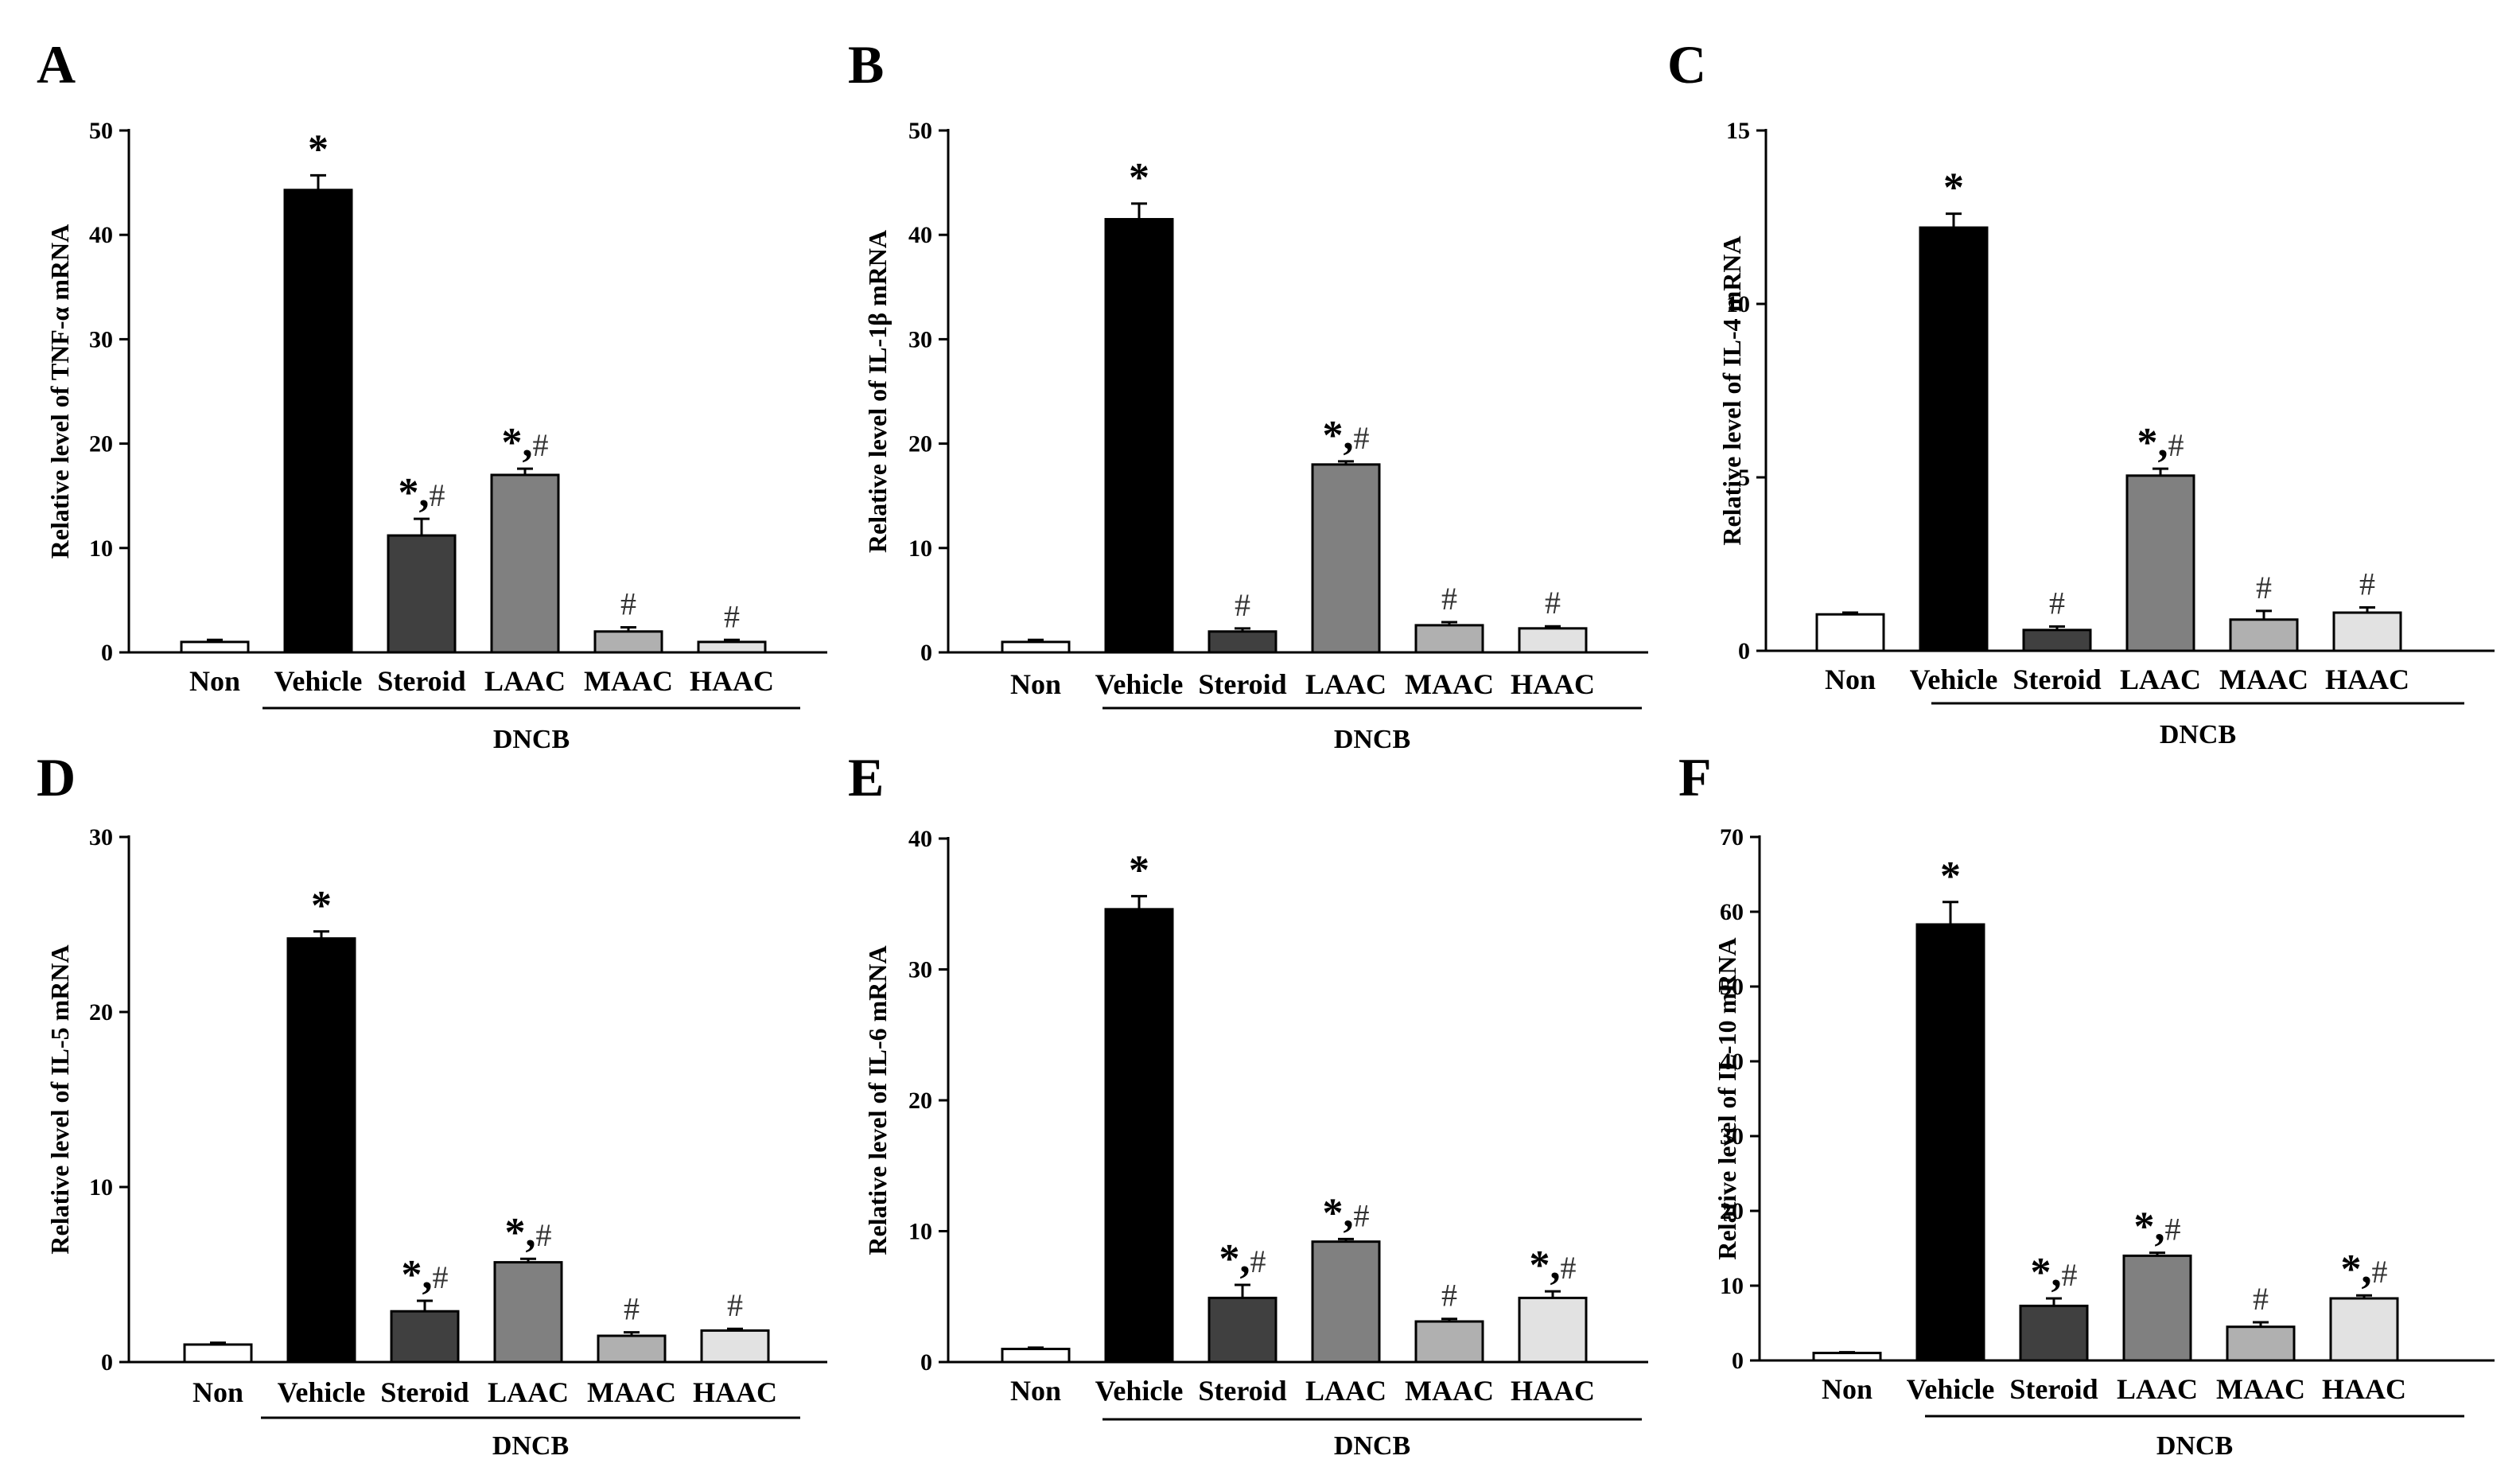  What do you see at coordinates (1732, 1062) in the screenshot?
I see `y-tick-label: 40` at bounding box center [1732, 1062].